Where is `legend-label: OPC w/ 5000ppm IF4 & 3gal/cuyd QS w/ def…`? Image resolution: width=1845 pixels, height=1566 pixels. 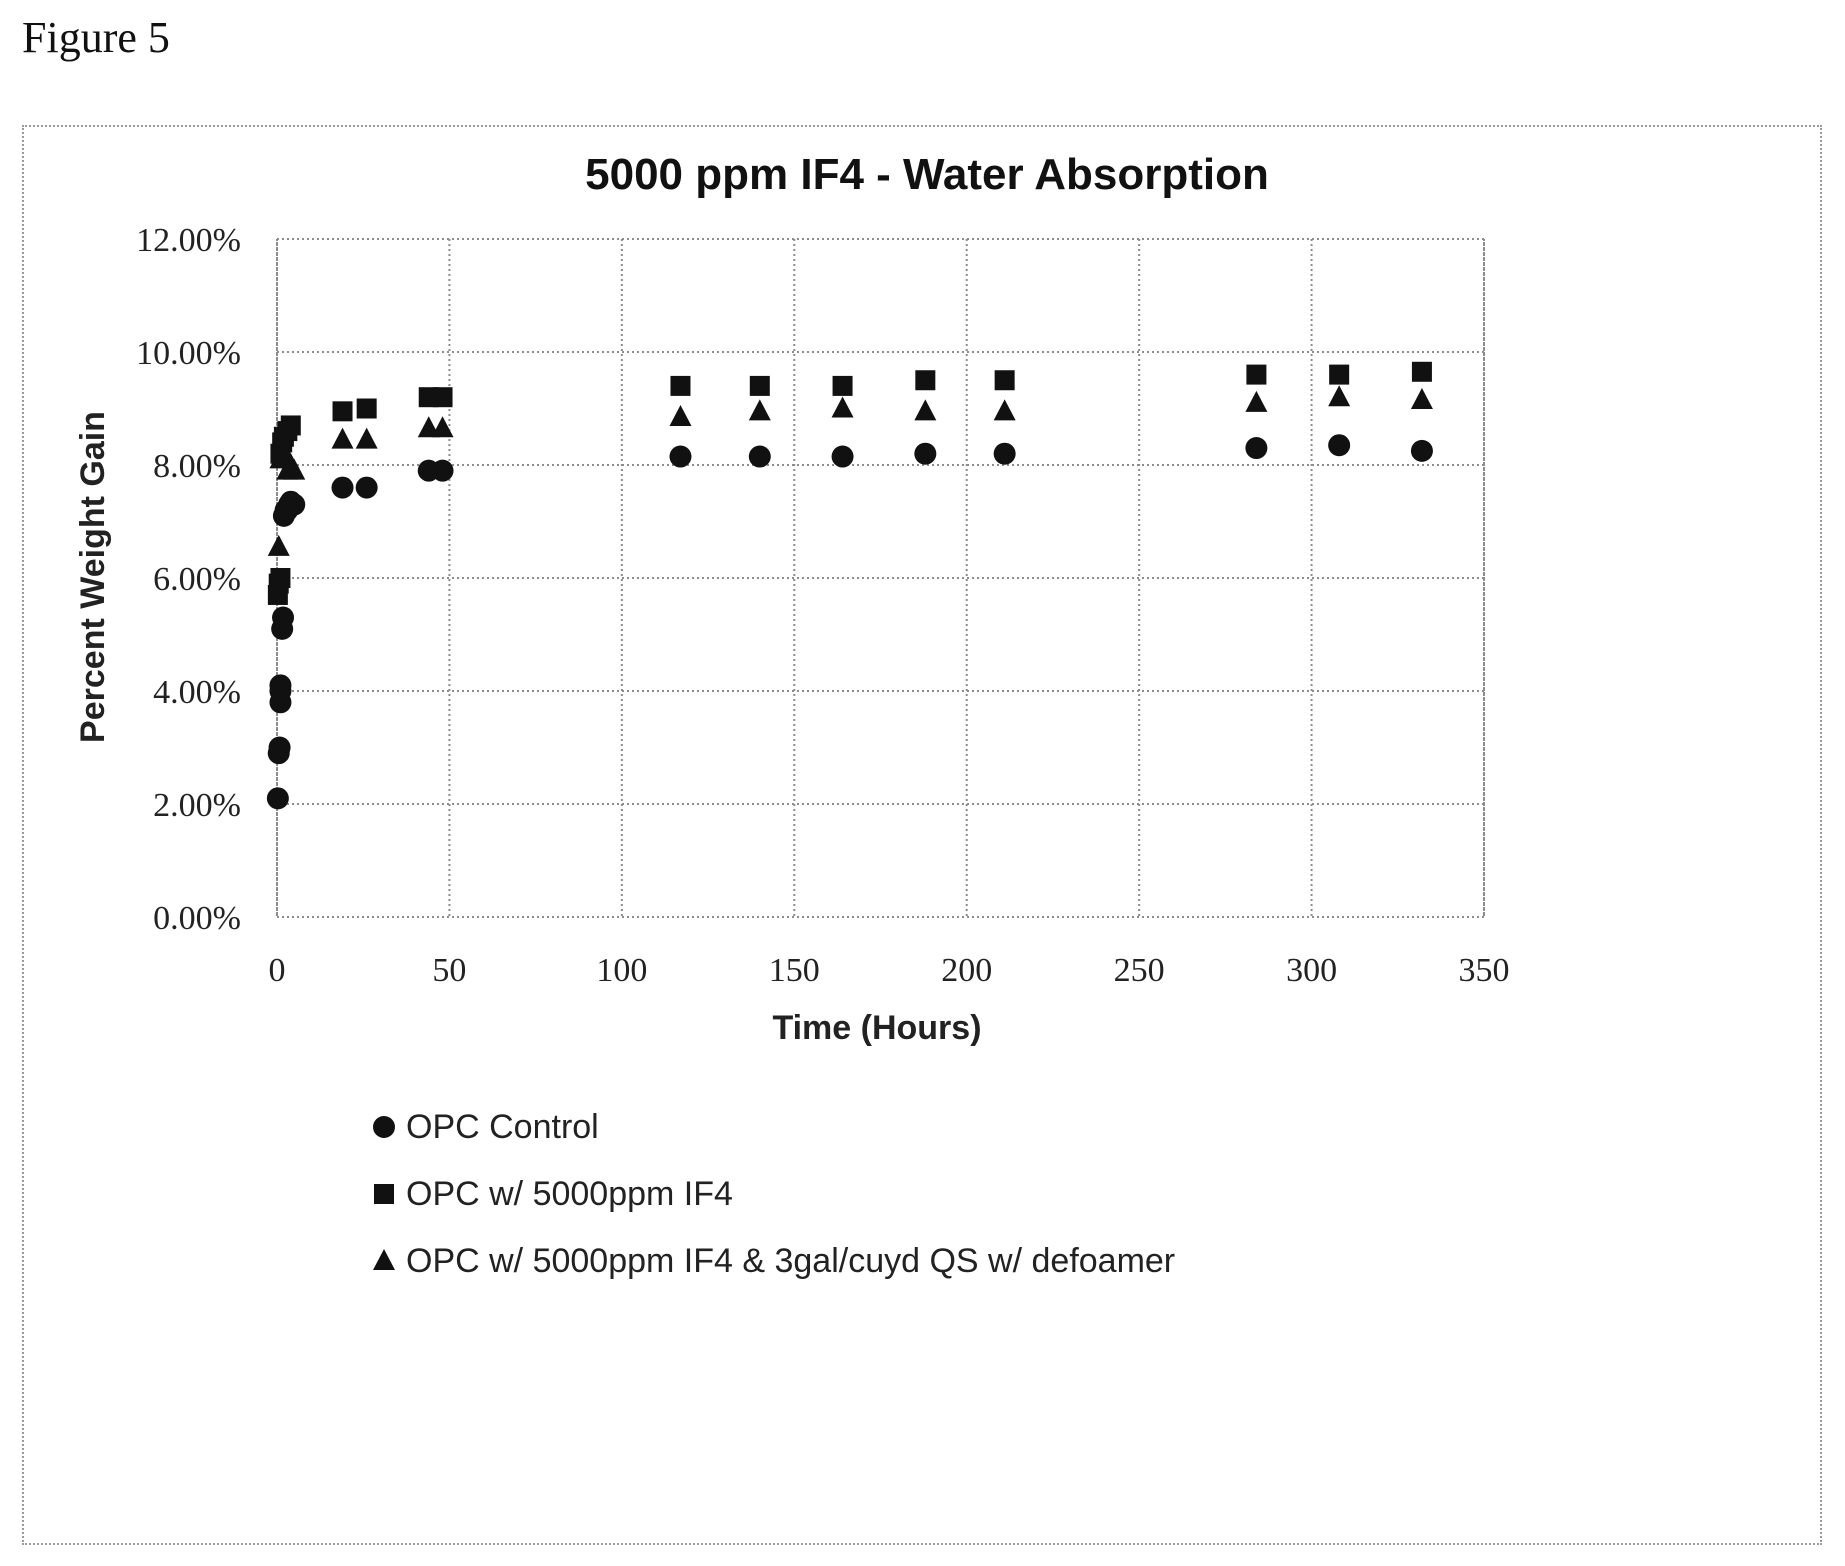 legend-label: OPC w/ 5000ppm IF4 & 3gal/cuyd QS w/ def… is located at coordinates (790, 1261).